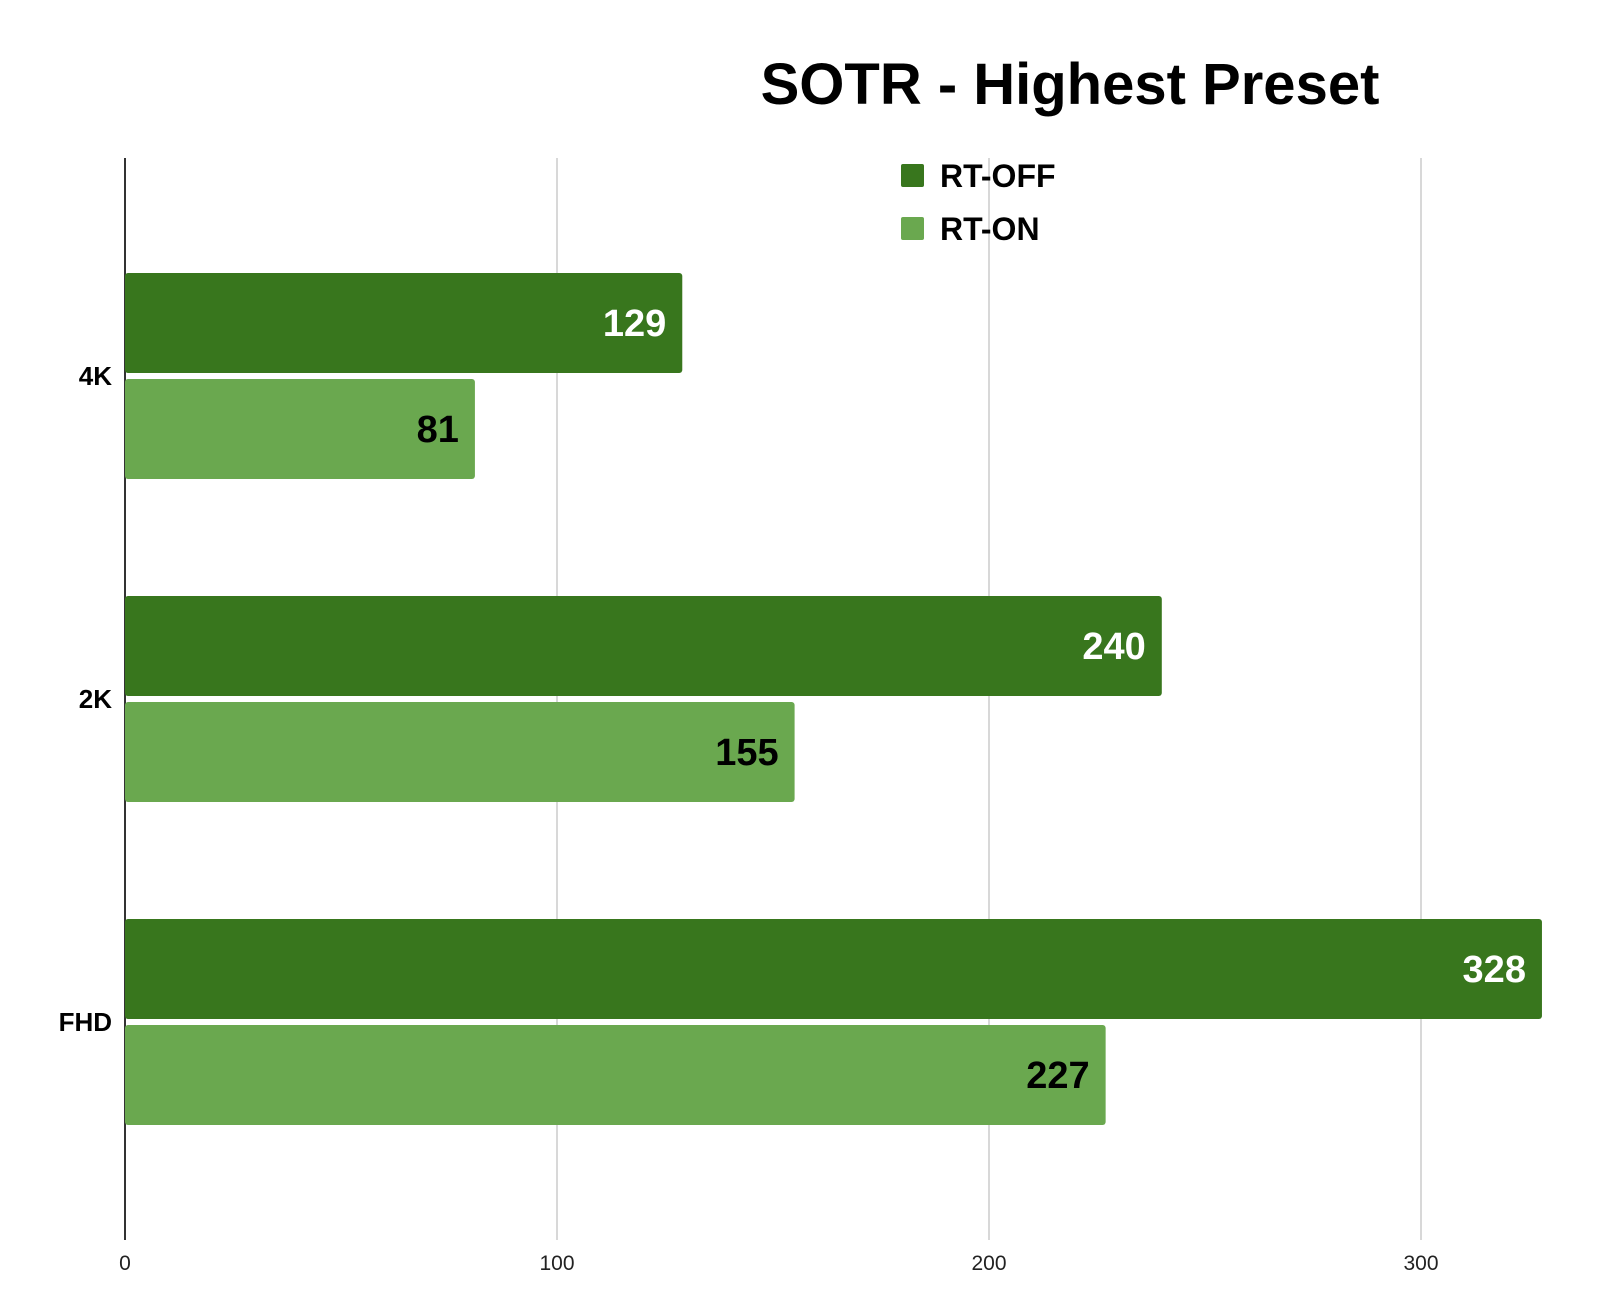 The image size is (1618, 1309). Describe the element at coordinates (746, 753) in the screenshot. I see `bar-value-label: 155` at that location.